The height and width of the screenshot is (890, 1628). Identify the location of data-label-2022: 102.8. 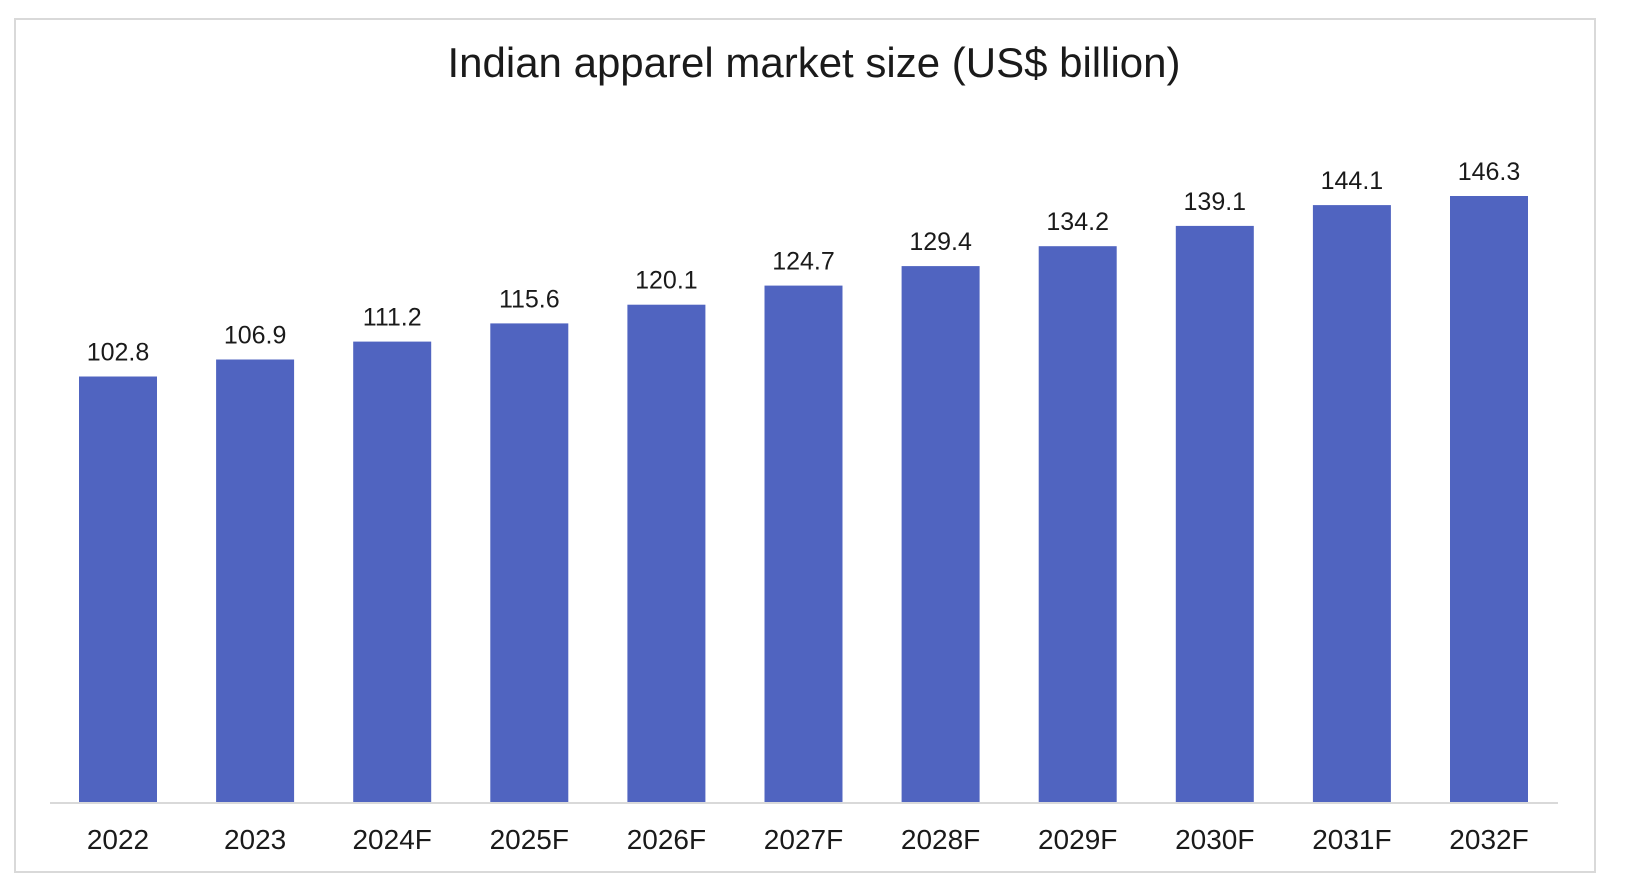
(118, 353).